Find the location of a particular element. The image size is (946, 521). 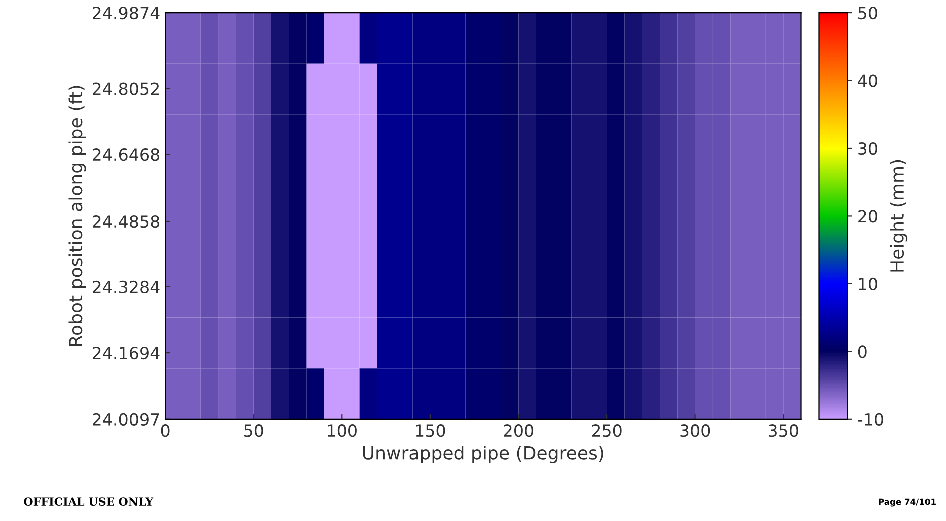

color-bar-label: 40 is located at coordinates (868, 81).